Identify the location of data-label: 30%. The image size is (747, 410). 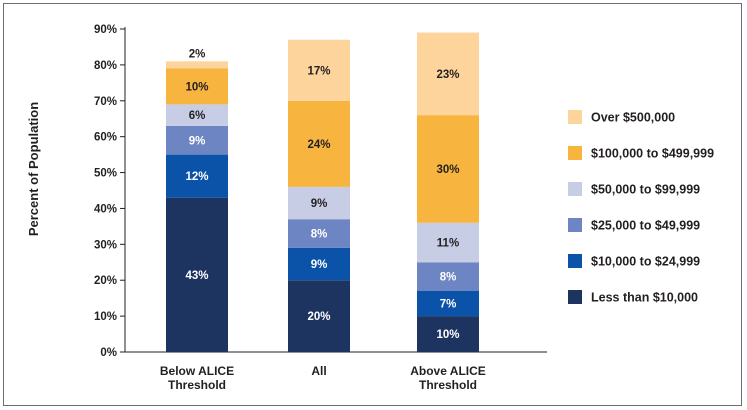
(447, 170).